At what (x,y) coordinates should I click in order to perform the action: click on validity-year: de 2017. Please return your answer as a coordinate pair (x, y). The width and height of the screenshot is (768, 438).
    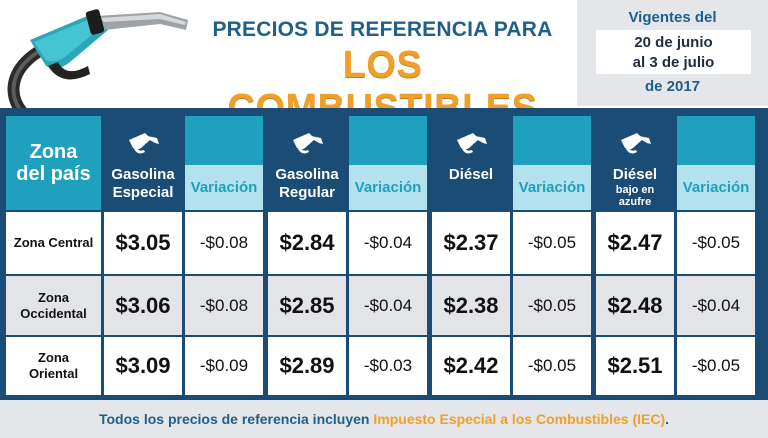
    Looking at the image, I should click on (672, 86).